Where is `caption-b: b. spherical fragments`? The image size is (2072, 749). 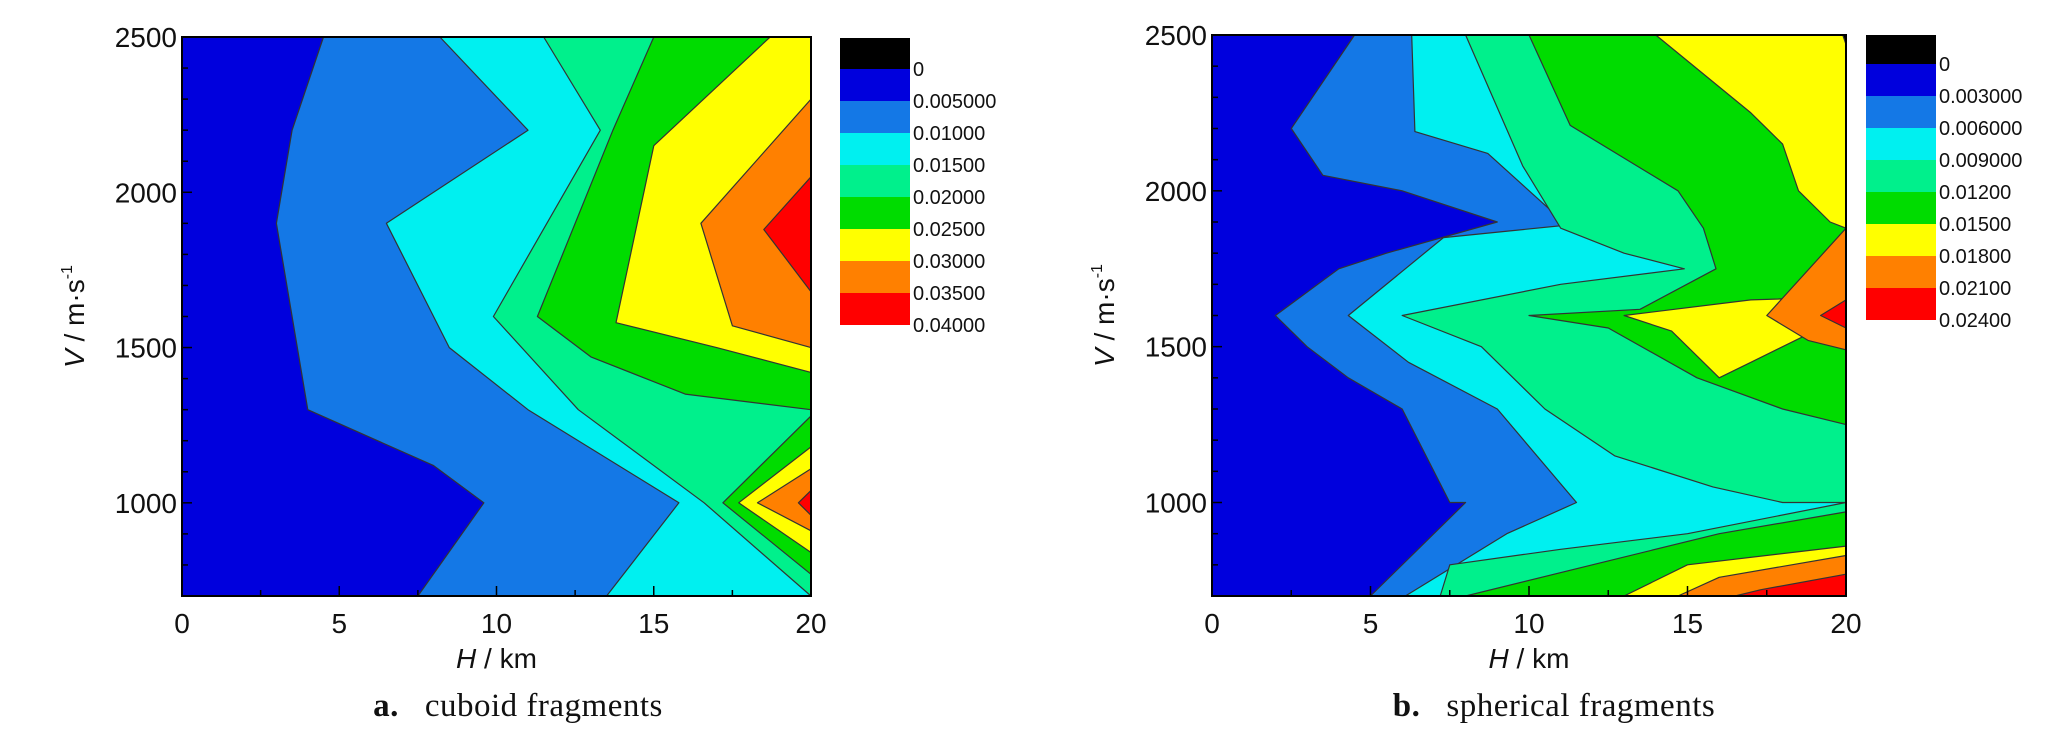
caption-b: b. spherical fragments is located at coordinates (1554, 706).